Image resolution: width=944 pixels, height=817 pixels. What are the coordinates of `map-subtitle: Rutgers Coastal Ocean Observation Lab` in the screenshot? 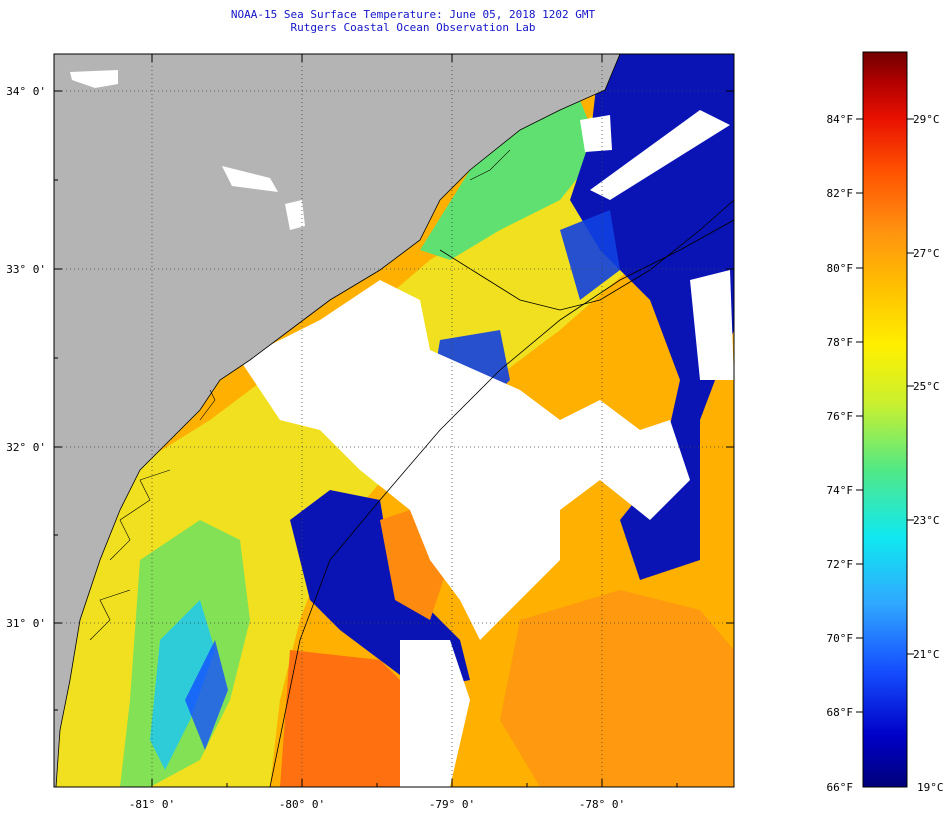 It's located at (413, 27).